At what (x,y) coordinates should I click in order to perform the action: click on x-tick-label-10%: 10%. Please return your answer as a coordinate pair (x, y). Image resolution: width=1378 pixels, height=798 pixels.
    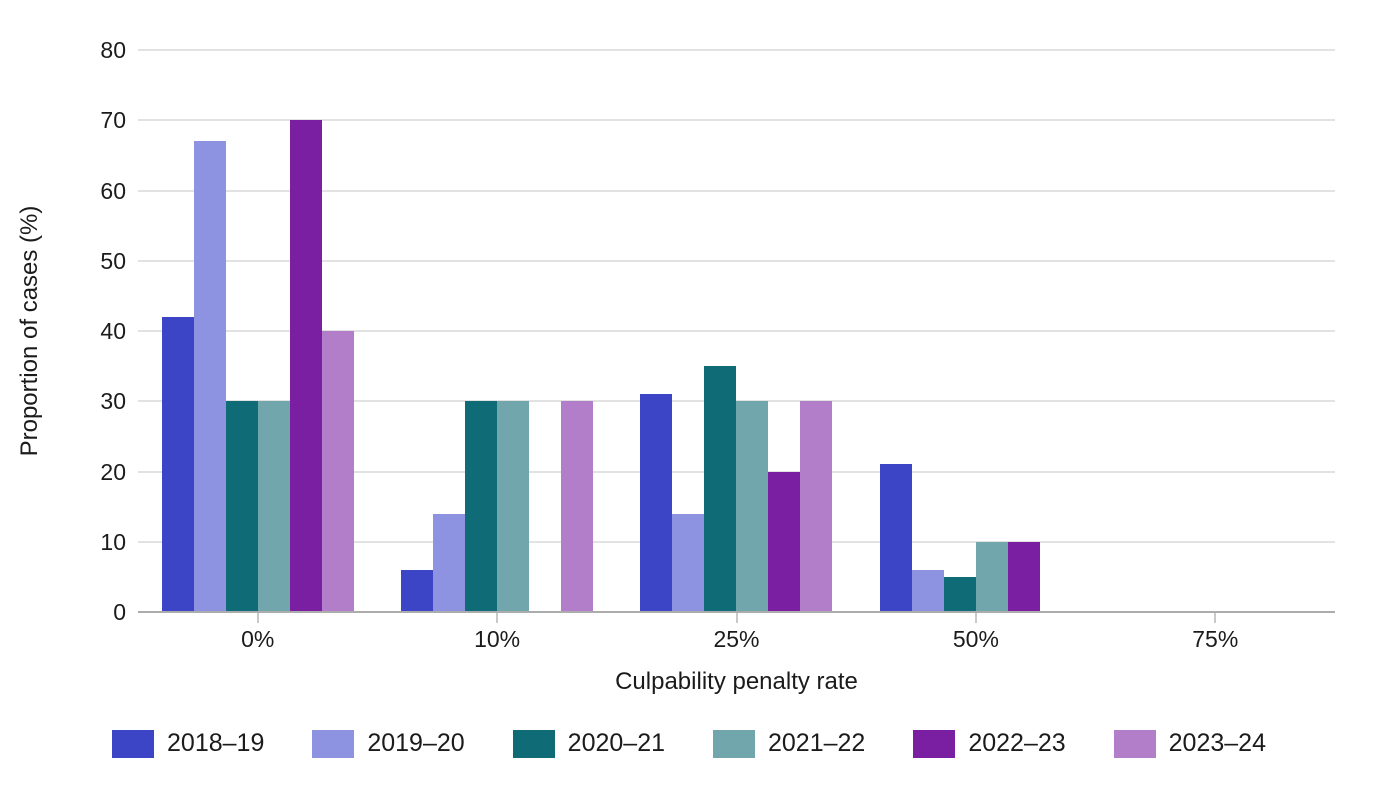
    Looking at the image, I should click on (497, 639).